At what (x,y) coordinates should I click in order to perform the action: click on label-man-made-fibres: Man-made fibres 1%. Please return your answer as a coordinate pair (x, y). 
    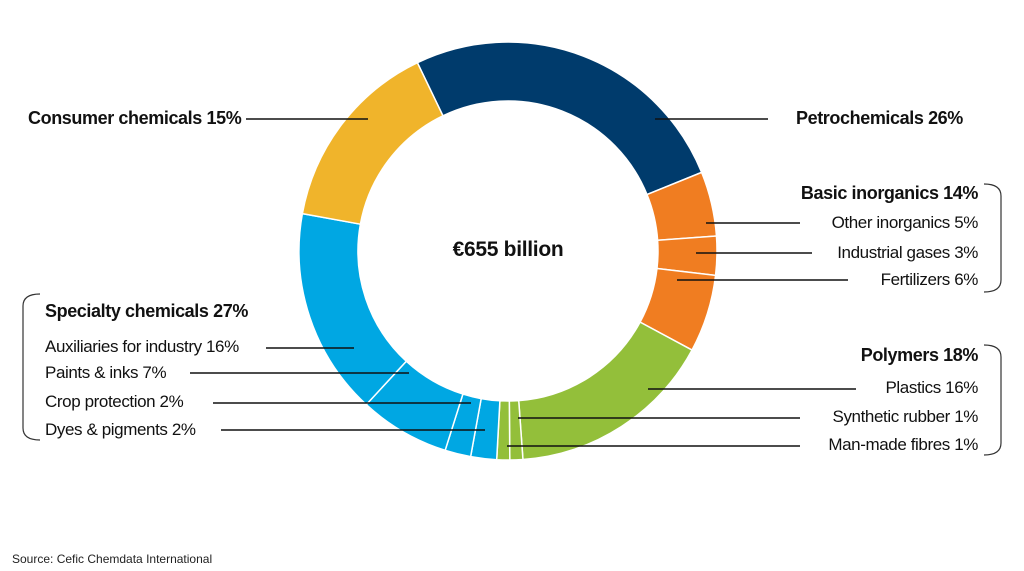
    Looking at the image, I should click on (903, 444).